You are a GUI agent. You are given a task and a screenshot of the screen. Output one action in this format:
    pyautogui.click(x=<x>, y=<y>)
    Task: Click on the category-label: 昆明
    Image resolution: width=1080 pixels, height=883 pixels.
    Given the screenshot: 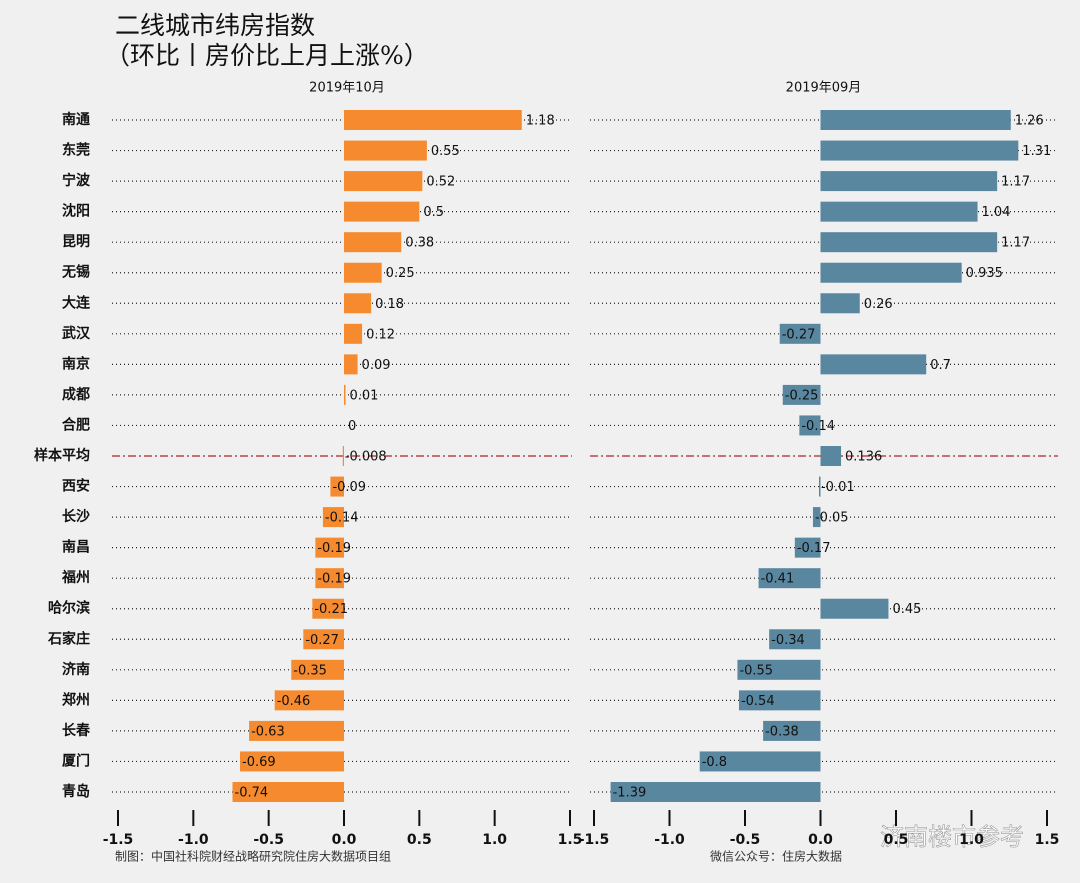 What is the action you would take?
    pyautogui.click(x=76, y=242)
    